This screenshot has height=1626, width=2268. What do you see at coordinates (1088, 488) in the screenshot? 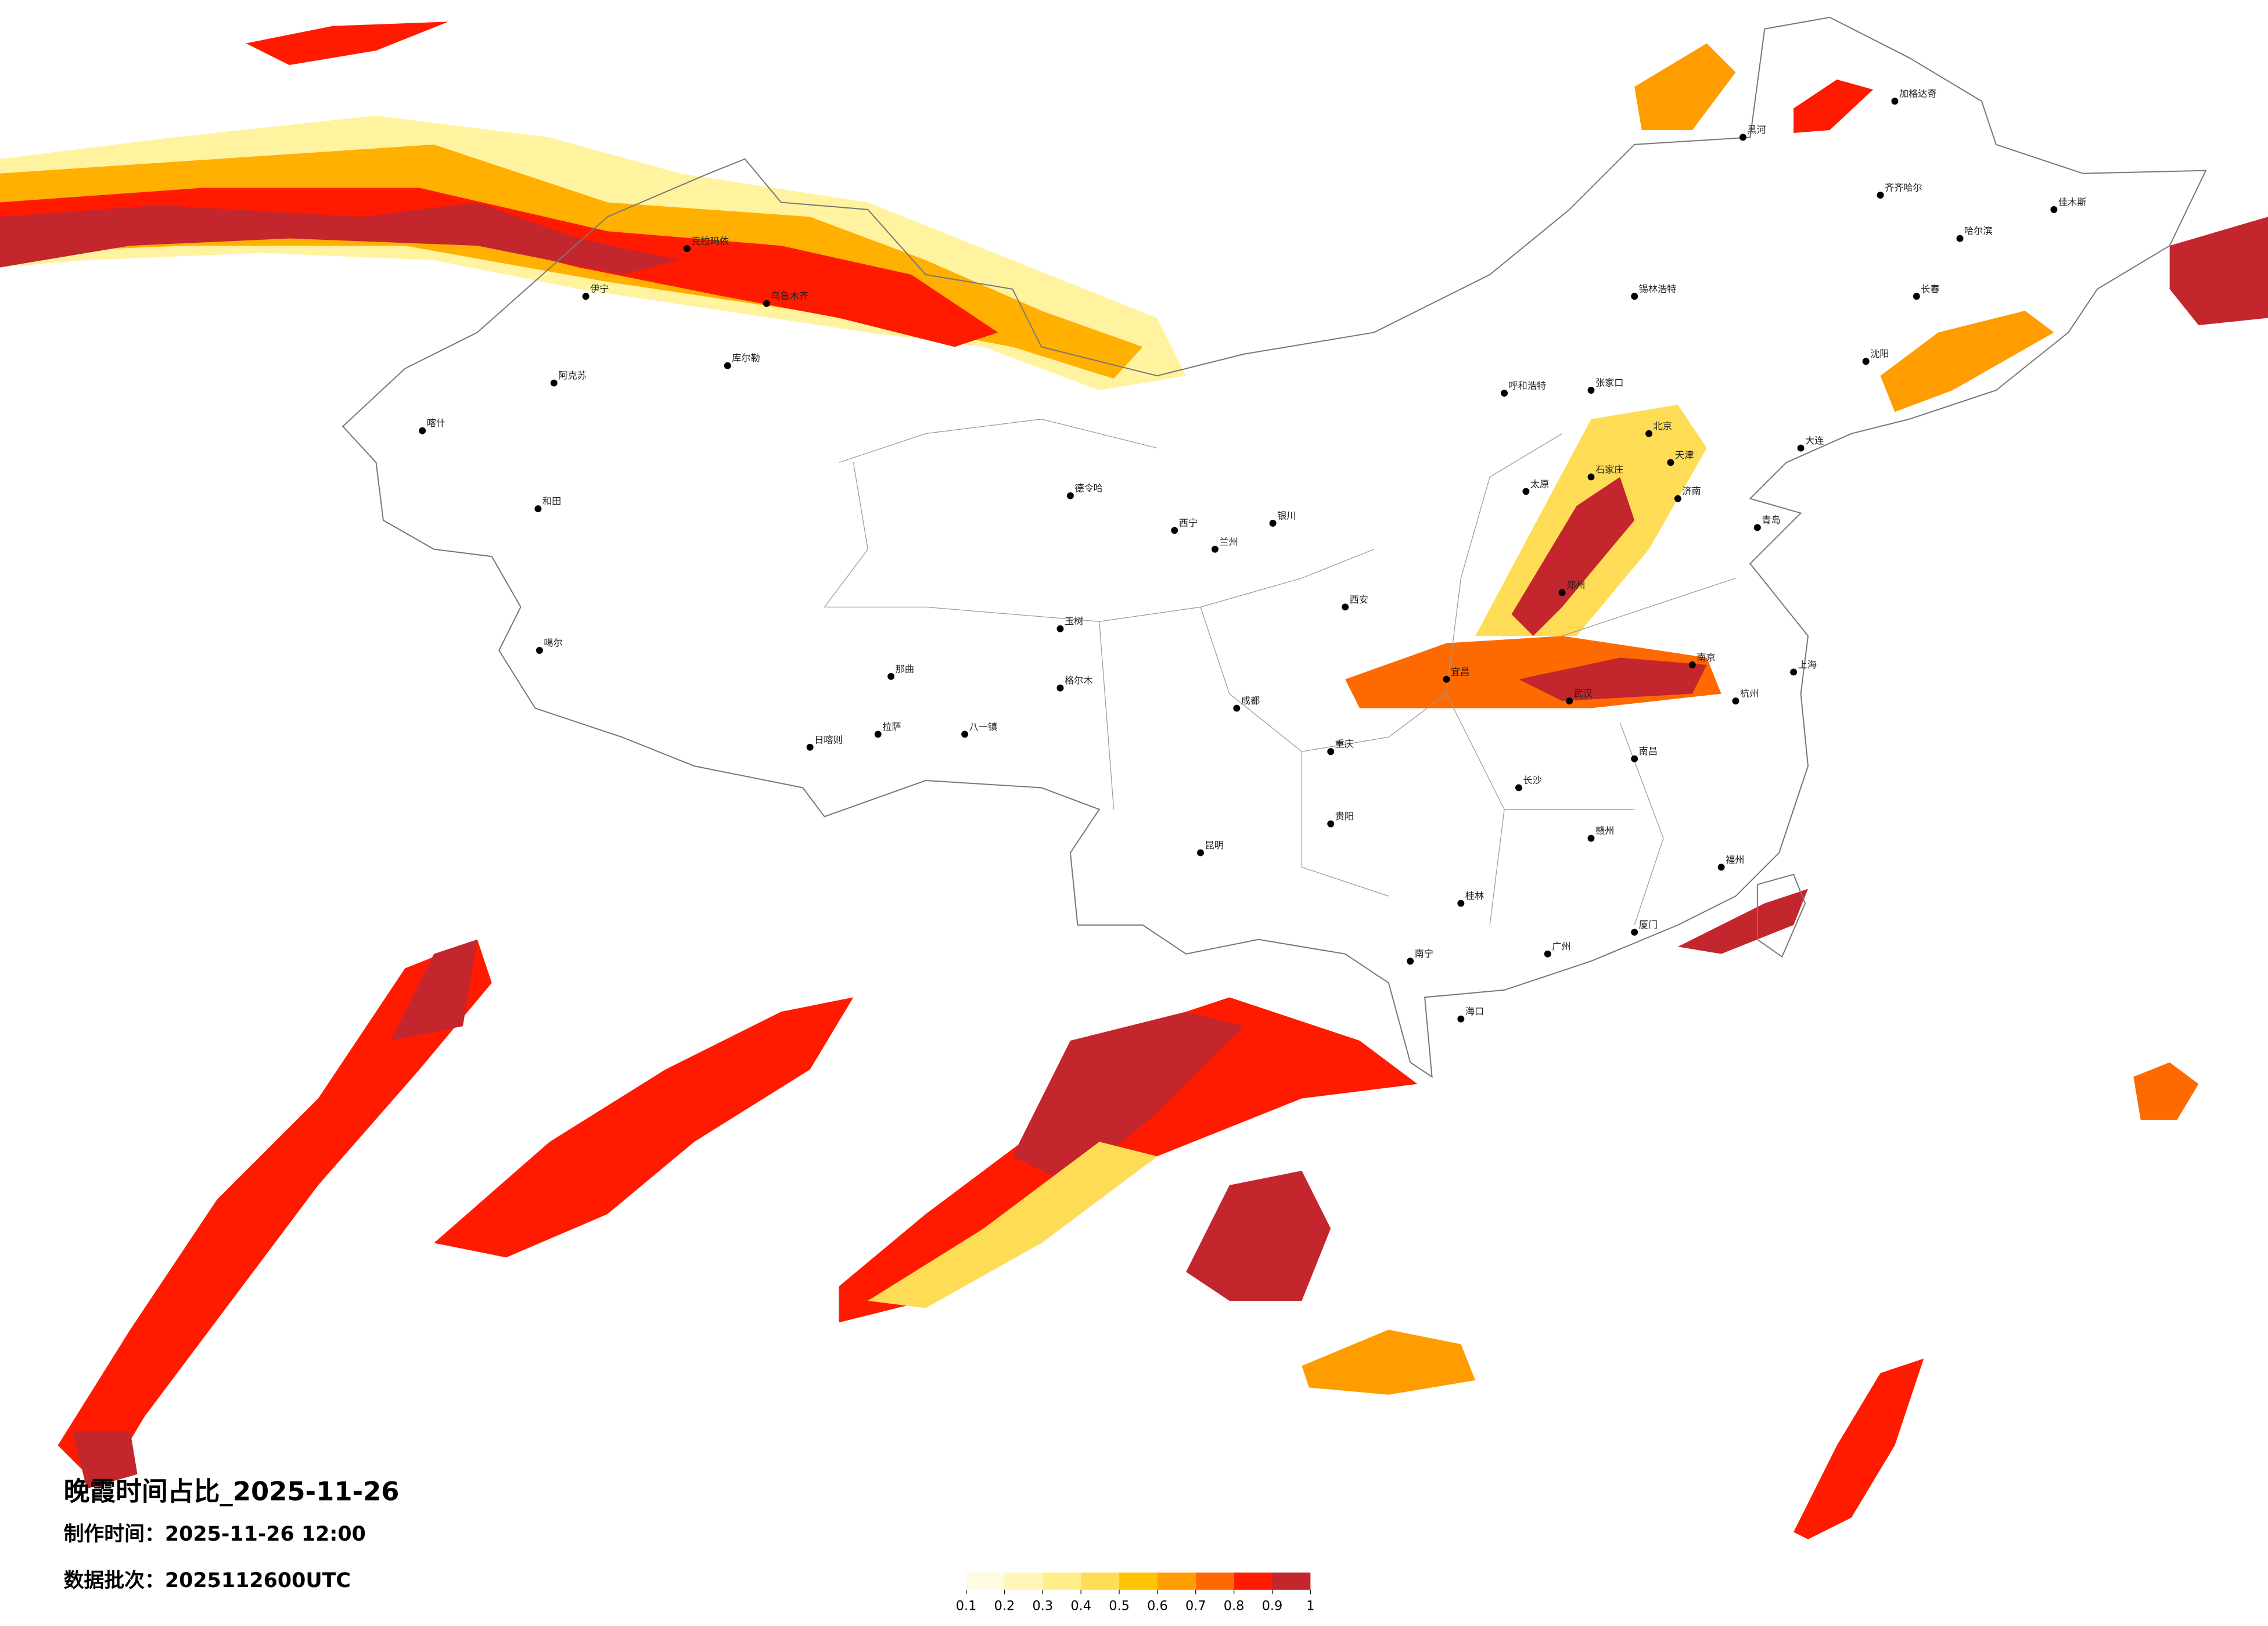
I see `city-label: 德令哈` at bounding box center [1088, 488].